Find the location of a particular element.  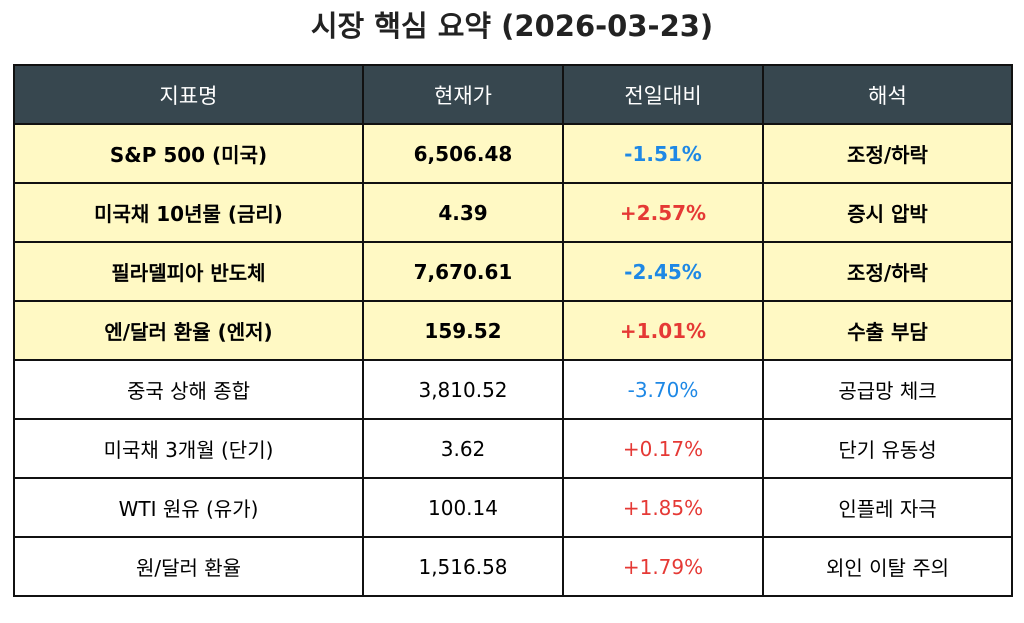

table-row: 원/달러 환율 1,516.58 +1.79% 외인 이탈 주의 is located at coordinates (513, 566).